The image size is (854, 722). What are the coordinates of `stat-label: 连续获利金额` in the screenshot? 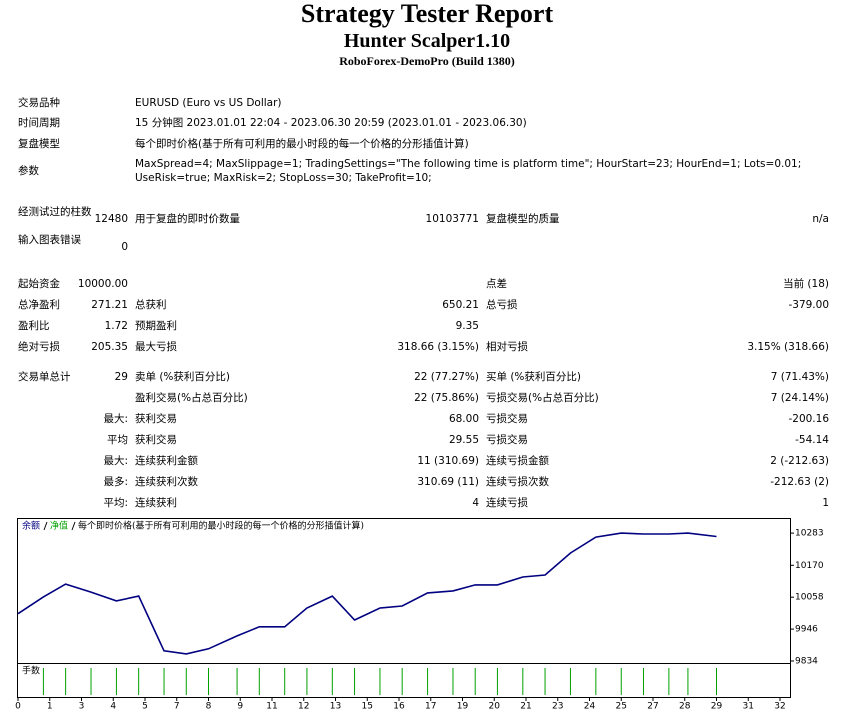 It's located at (166, 461).